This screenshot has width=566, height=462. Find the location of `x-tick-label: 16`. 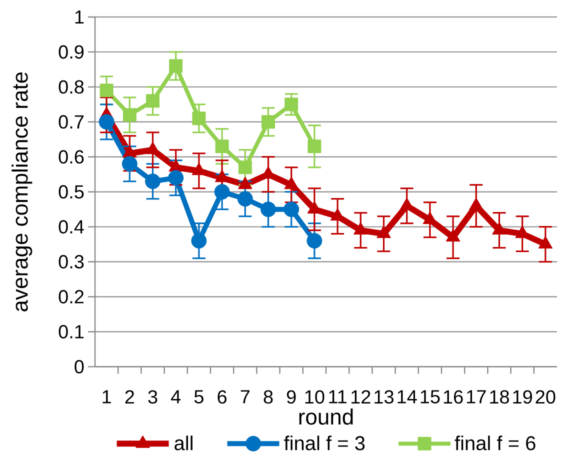

x-tick-label: 16 is located at coordinates (453, 397).